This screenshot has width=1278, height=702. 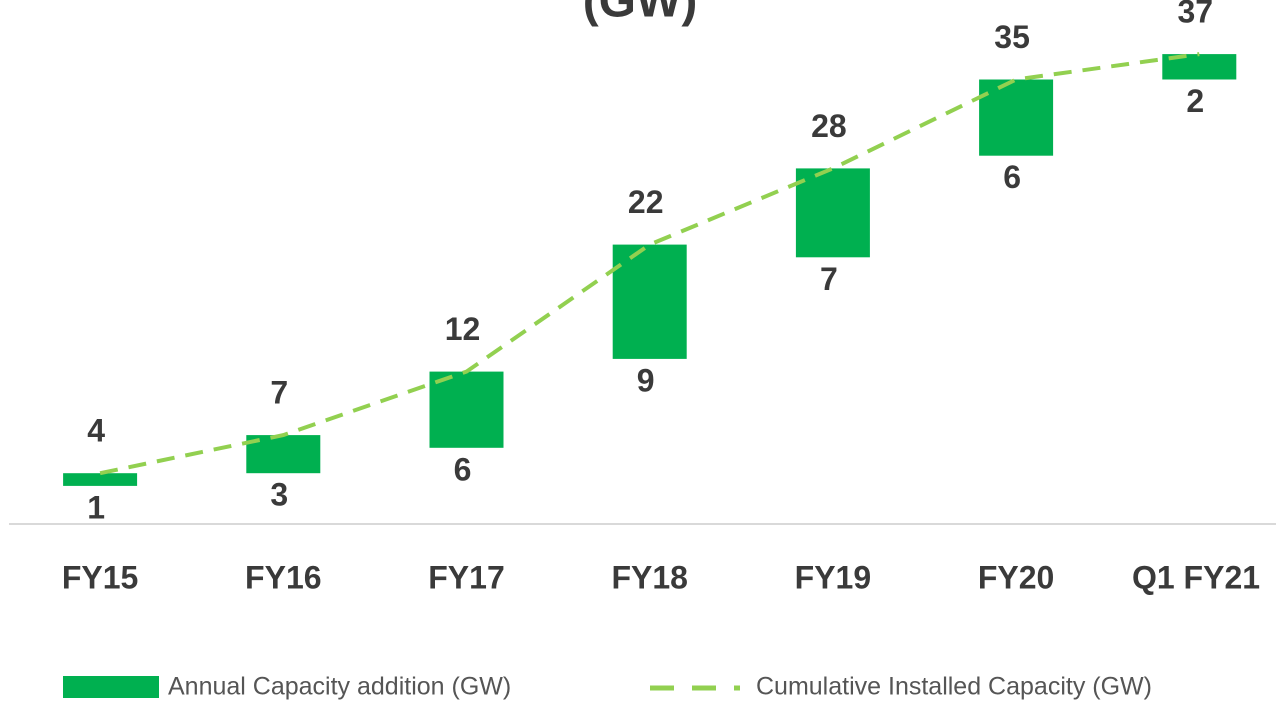 I want to click on addition-label: 9, so click(x=646, y=380).